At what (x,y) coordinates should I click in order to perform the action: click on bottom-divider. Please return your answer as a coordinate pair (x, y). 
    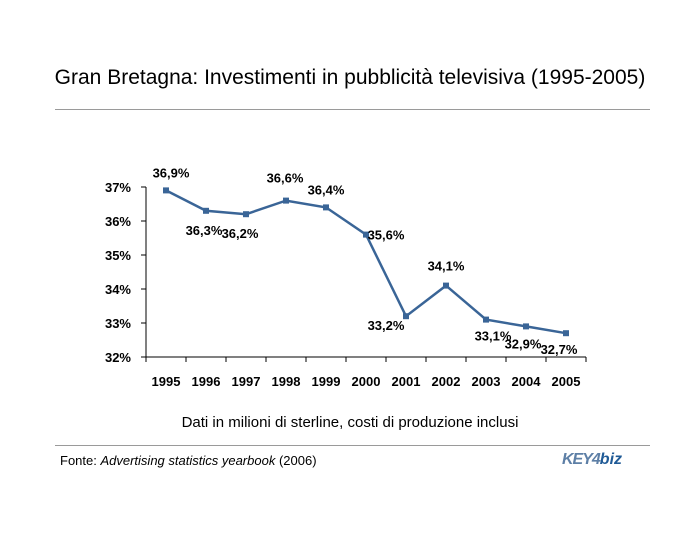
    Looking at the image, I should click on (352, 445).